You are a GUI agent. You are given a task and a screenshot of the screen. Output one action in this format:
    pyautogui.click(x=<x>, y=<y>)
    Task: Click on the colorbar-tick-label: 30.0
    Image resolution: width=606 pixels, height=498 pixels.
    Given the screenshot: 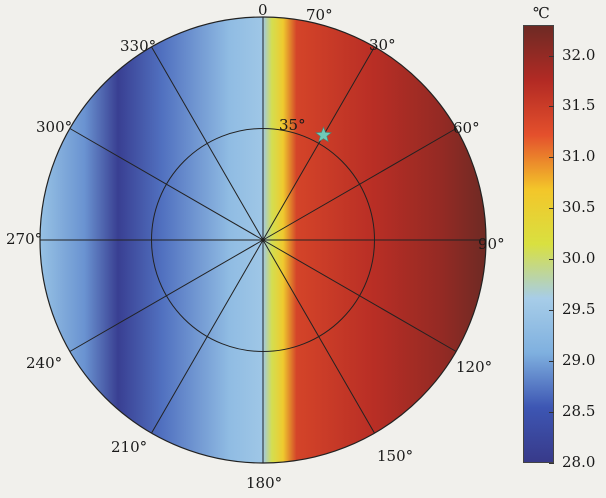 What is the action you would take?
    pyautogui.click(x=579, y=258)
    